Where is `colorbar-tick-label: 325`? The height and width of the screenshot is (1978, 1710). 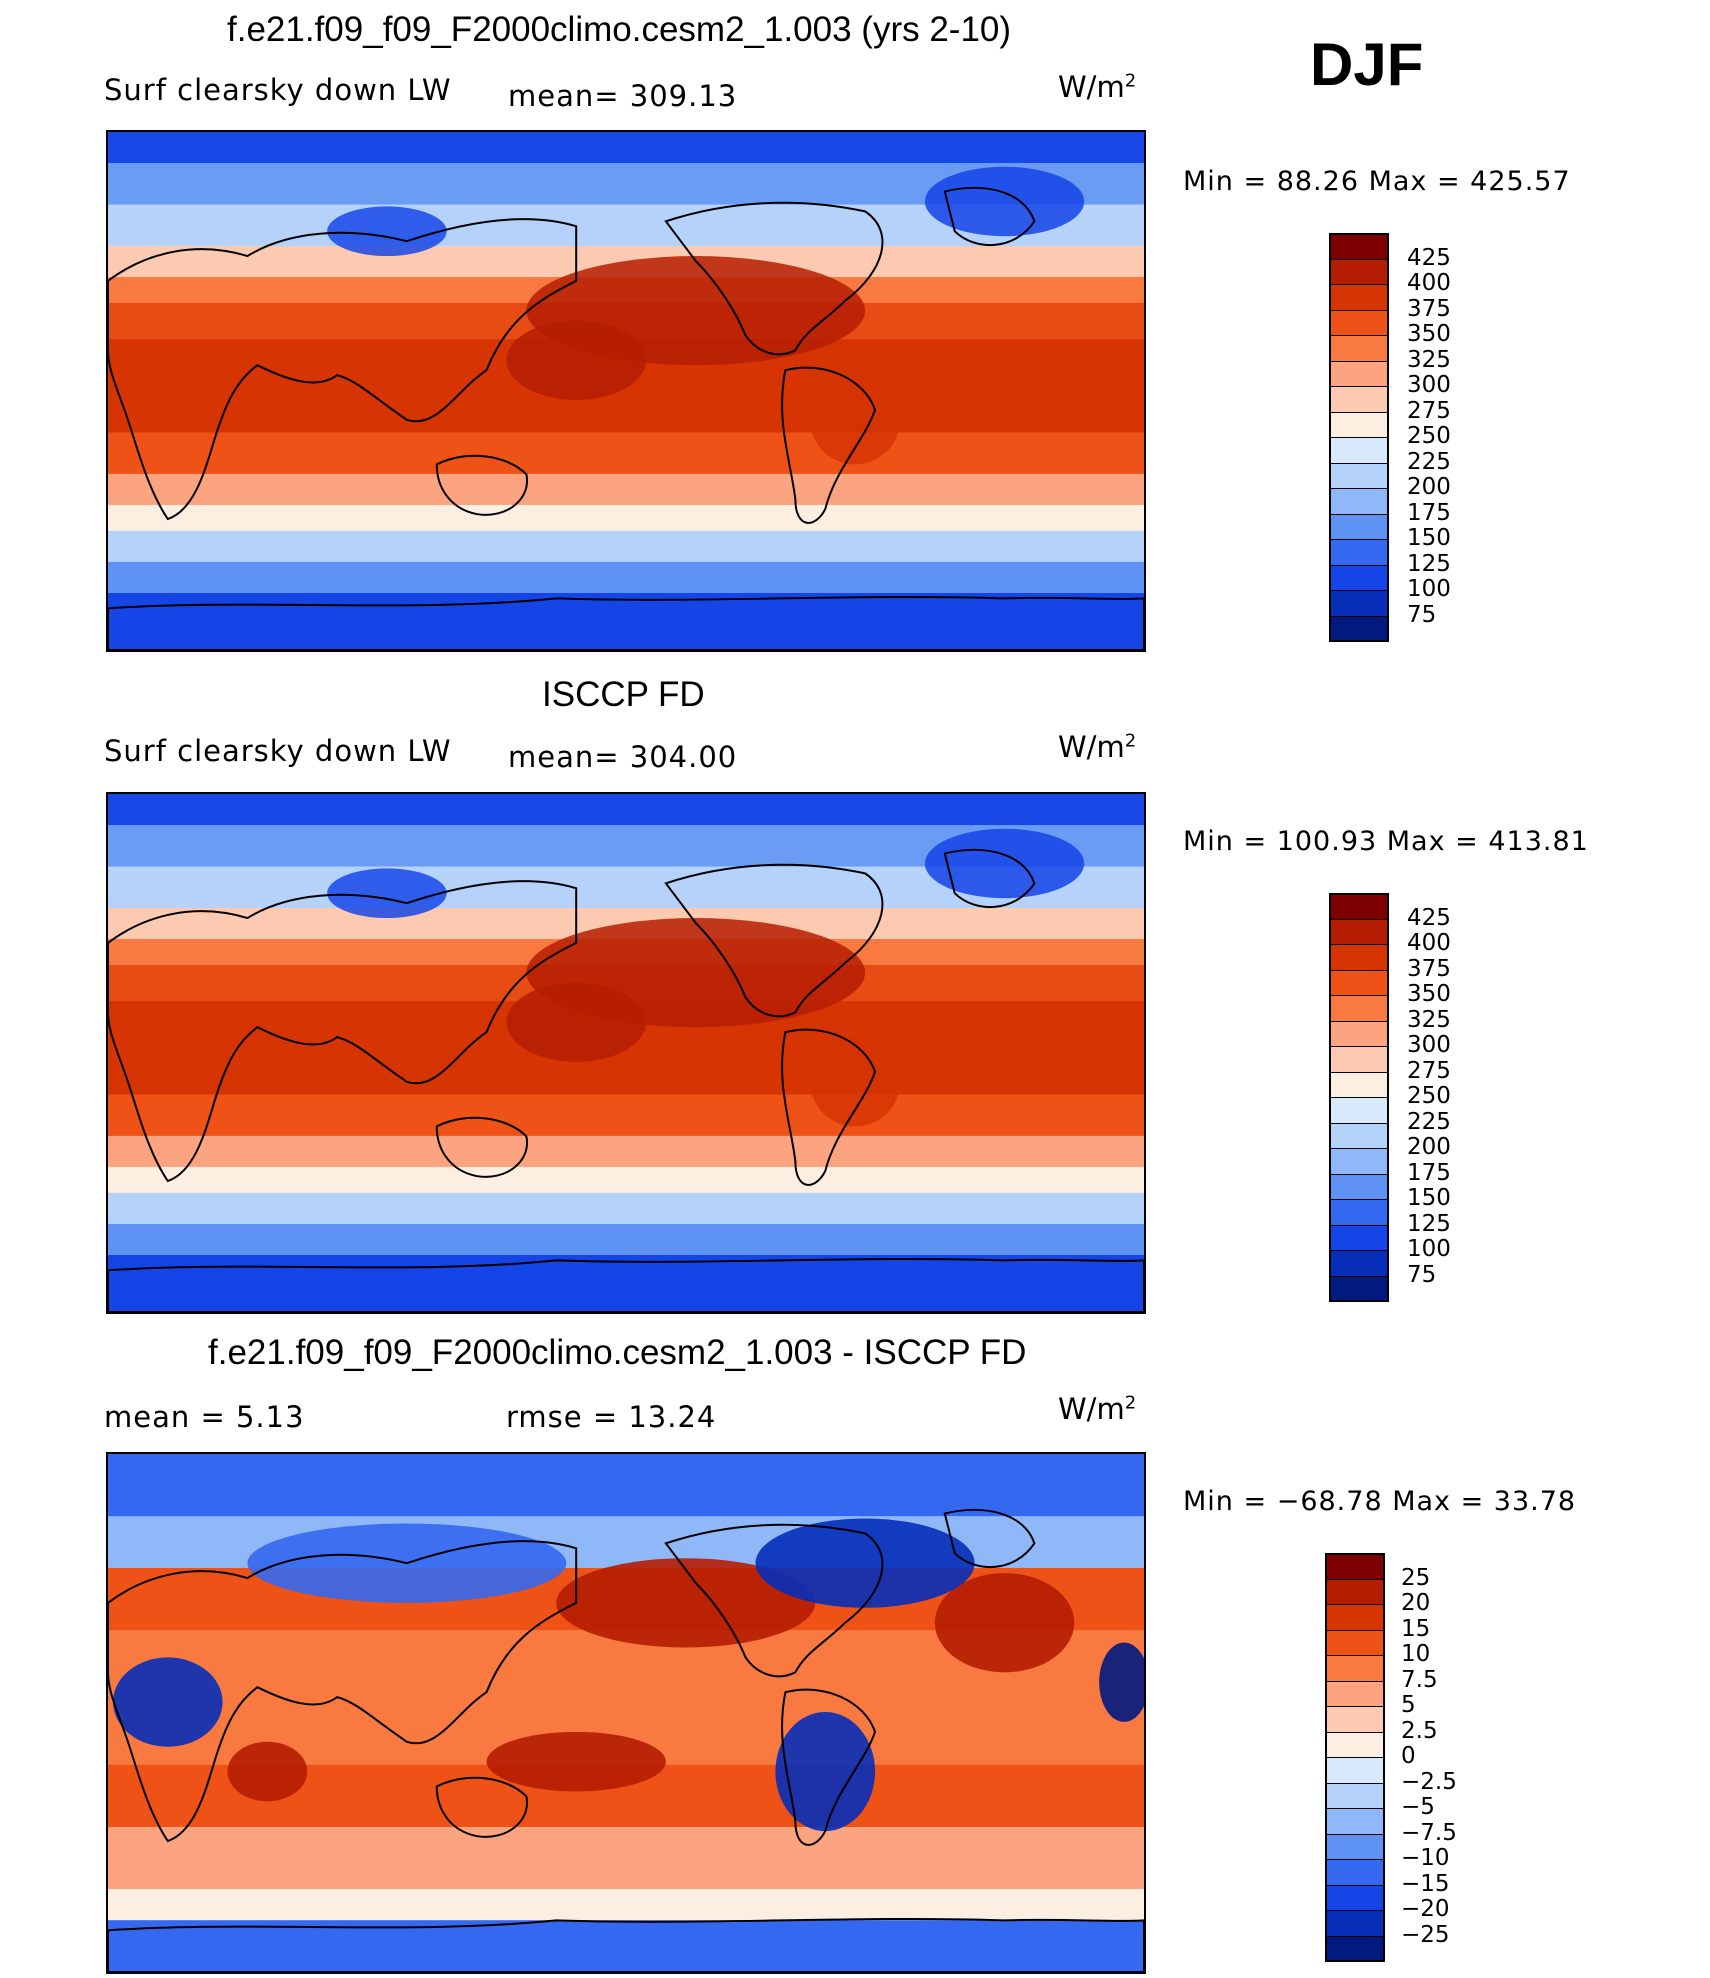 colorbar-tick-label: 325 is located at coordinates (1429, 1019).